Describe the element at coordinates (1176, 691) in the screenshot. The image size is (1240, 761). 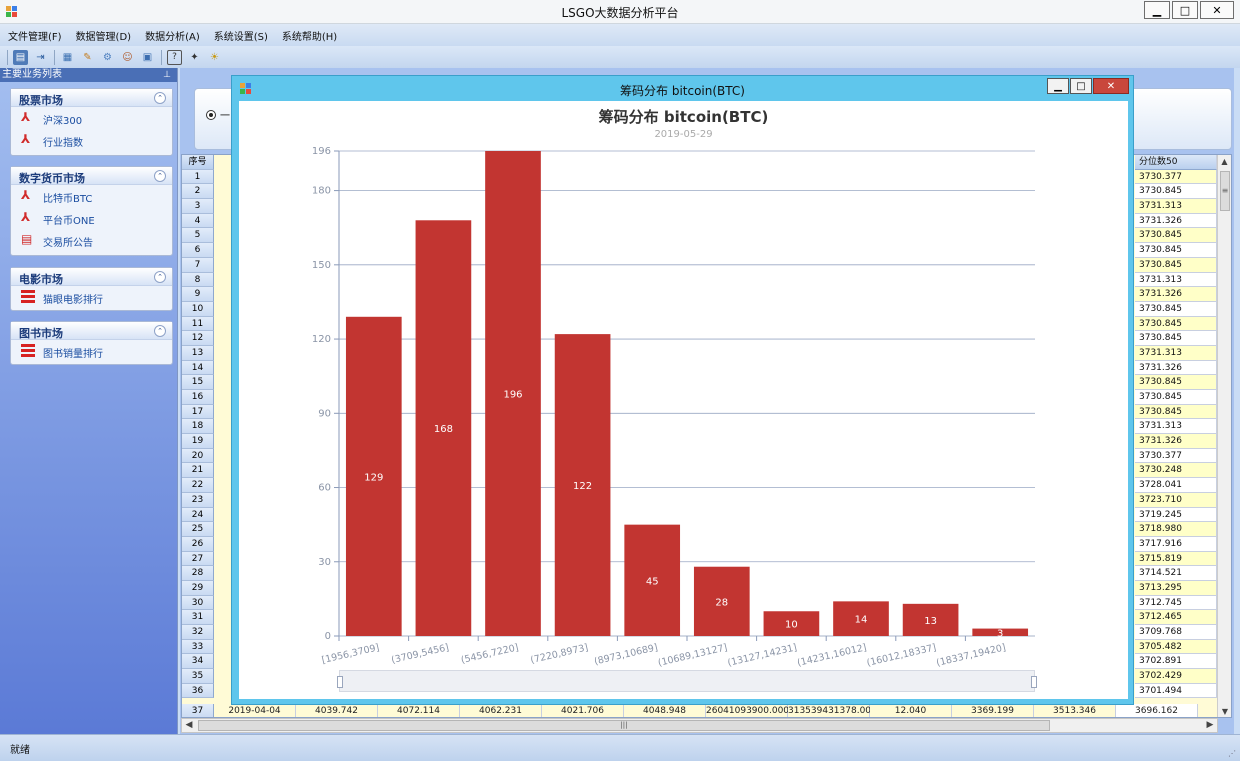
I see `quantile-cell: 3701.494` at that location.